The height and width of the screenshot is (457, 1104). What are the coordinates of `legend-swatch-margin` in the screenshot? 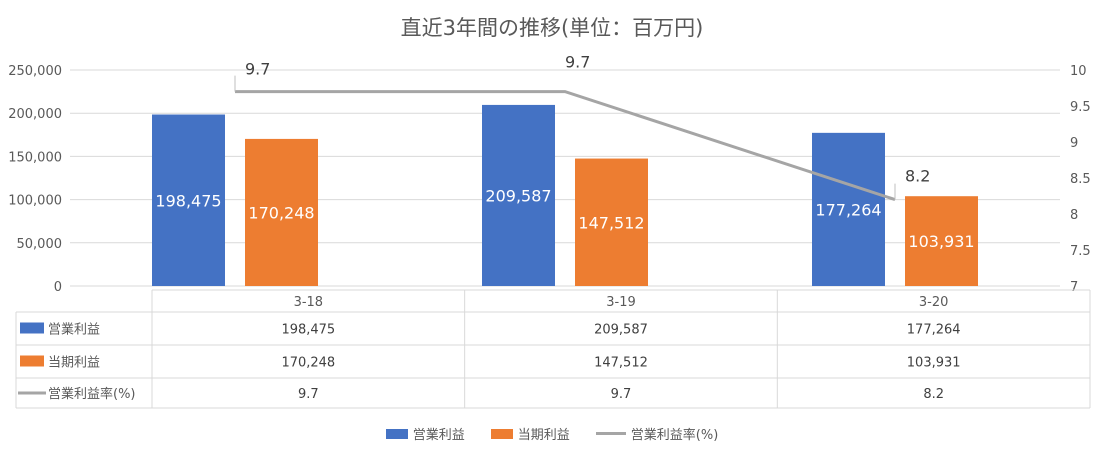 It's located at (610, 433).